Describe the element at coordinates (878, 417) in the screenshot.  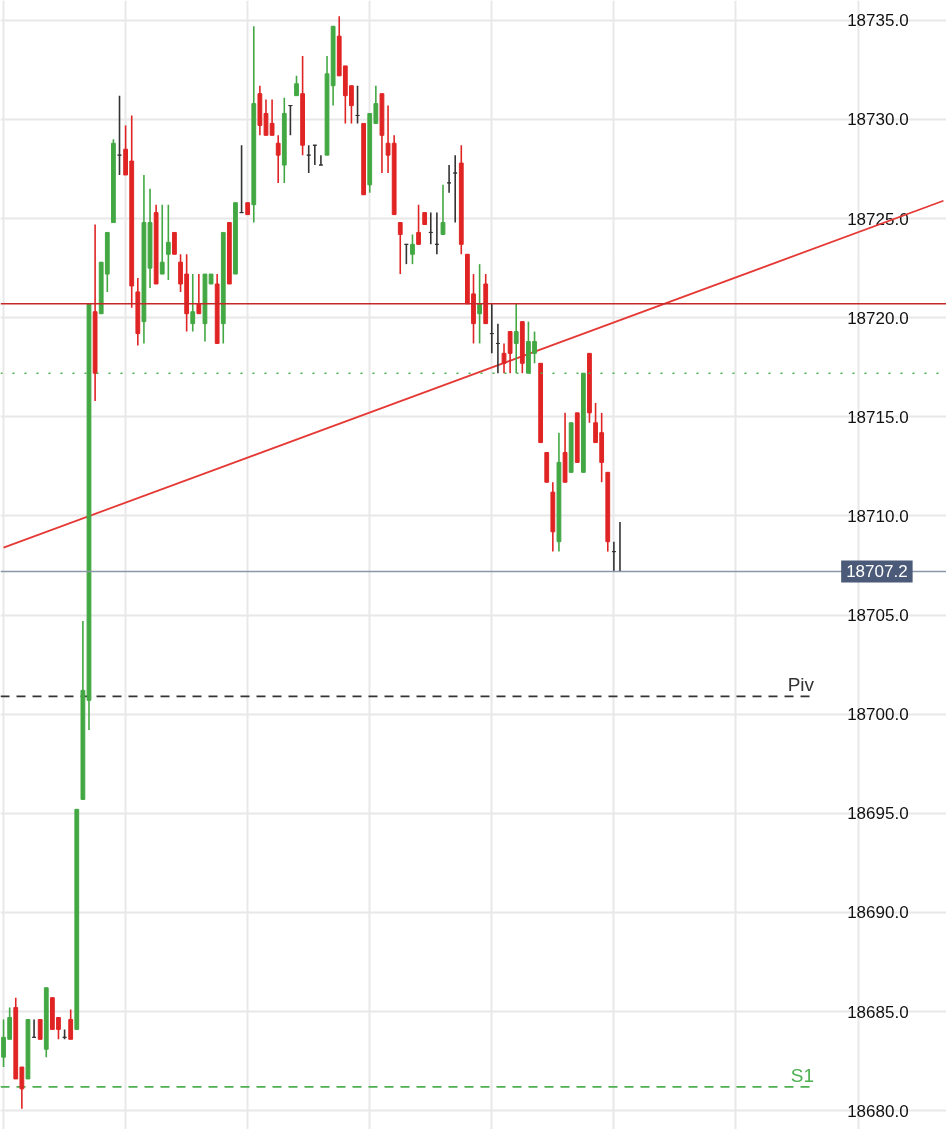
I see `y-tick-label: 18715.0` at that location.